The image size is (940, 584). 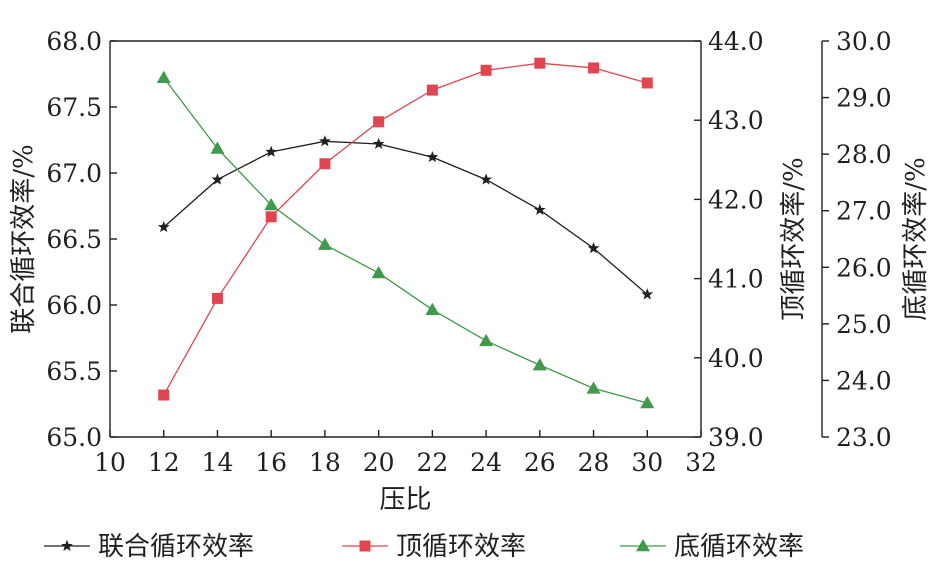 What do you see at coordinates (110, 462) in the screenshot?
I see `x-tick-label-10: 10` at bounding box center [110, 462].